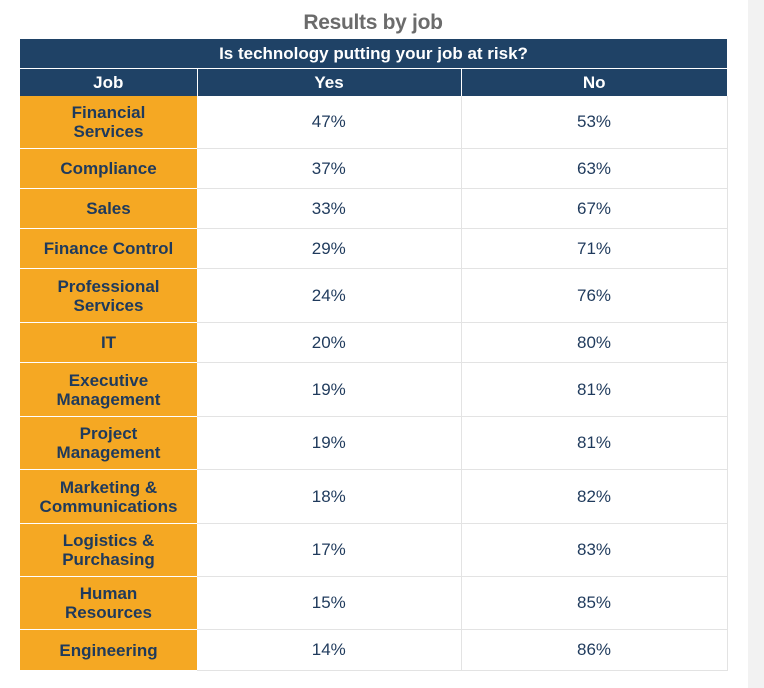 The image size is (764, 688). What do you see at coordinates (594, 208) in the screenshot?
I see `no-value: 67%` at bounding box center [594, 208].